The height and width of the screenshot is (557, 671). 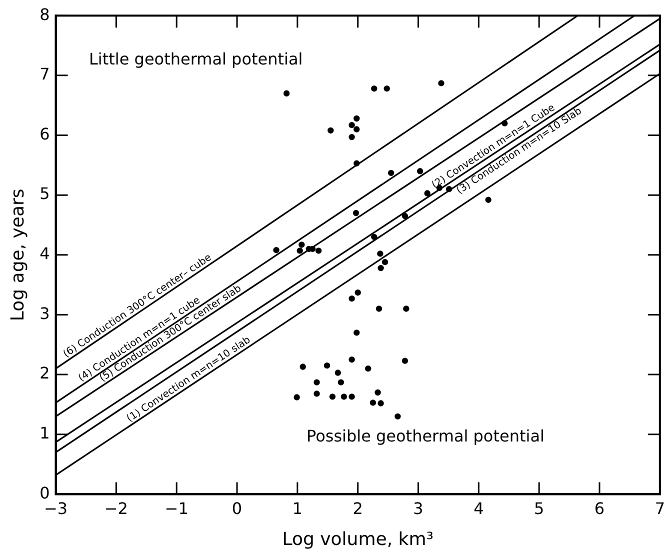 What do you see at coordinates (357, 508) in the screenshot?
I see `x-tick-label: 2` at bounding box center [357, 508].